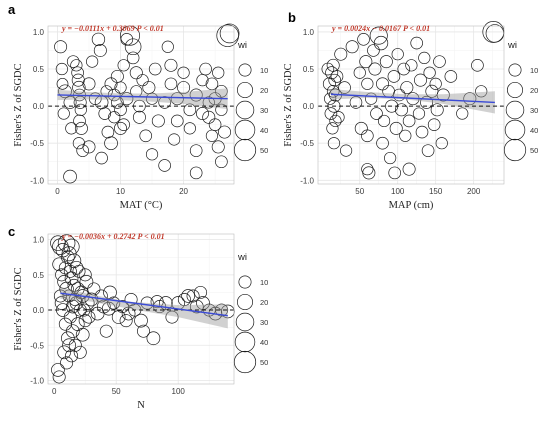 The image size is (550, 422). What do you see at coordinates (57, 191) in the screenshot?
I see `x-tick-label: 0` at bounding box center [57, 191].